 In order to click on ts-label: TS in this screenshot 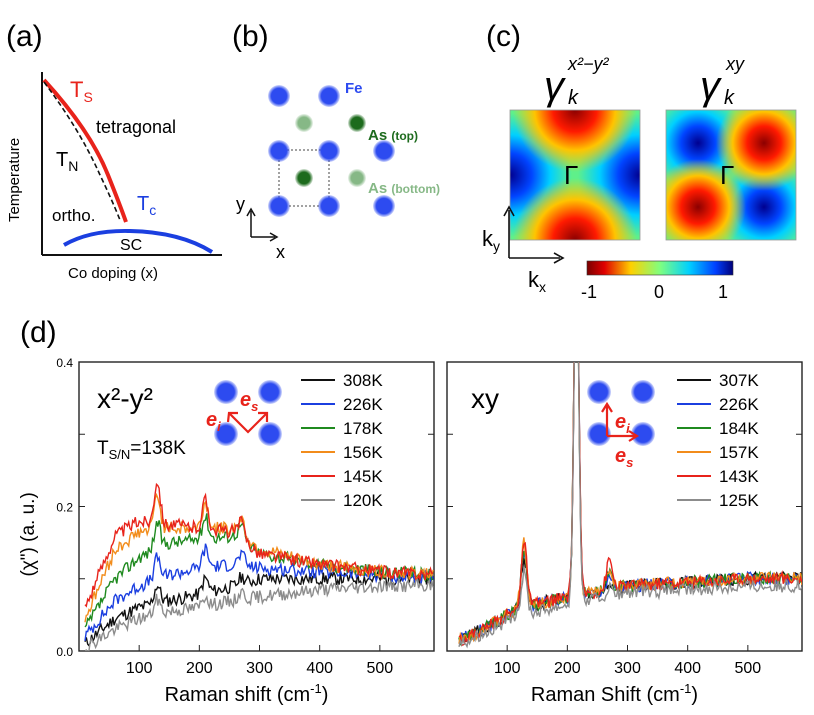, I will do `click(81, 91)`.